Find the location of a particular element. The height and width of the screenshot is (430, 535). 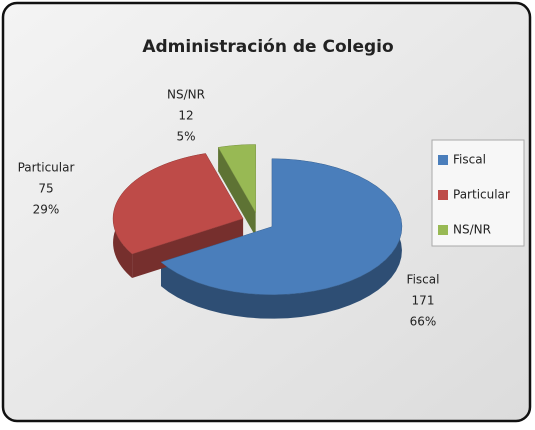

data-label-name: NS/NR is located at coordinates (186, 95).